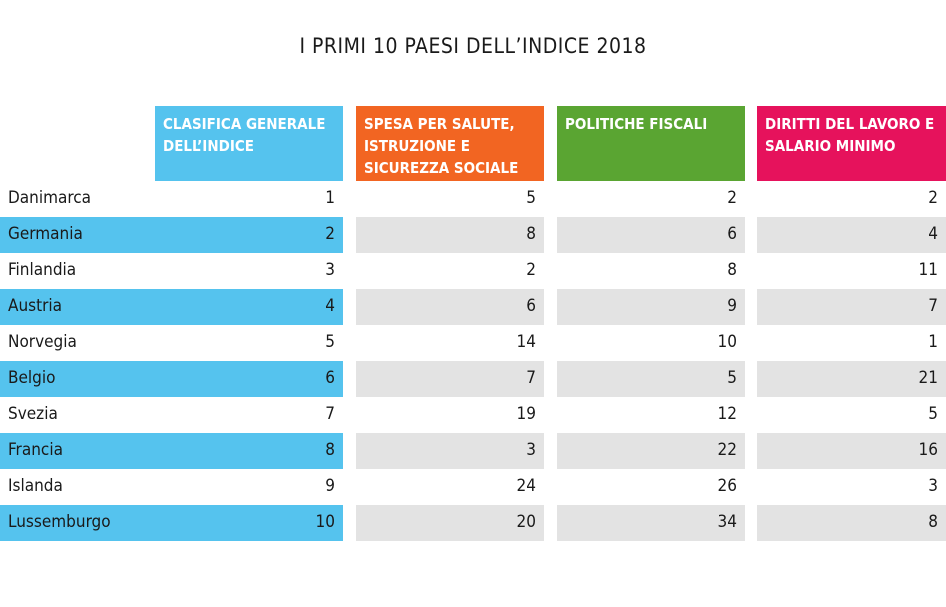 The width and height of the screenshot is (946, 607). Describe the element at coordinates (473, 46) in the screenshot. I see `chart-title: I PRIMI 10 PAESI DELL’INDICE 2018` at that location.